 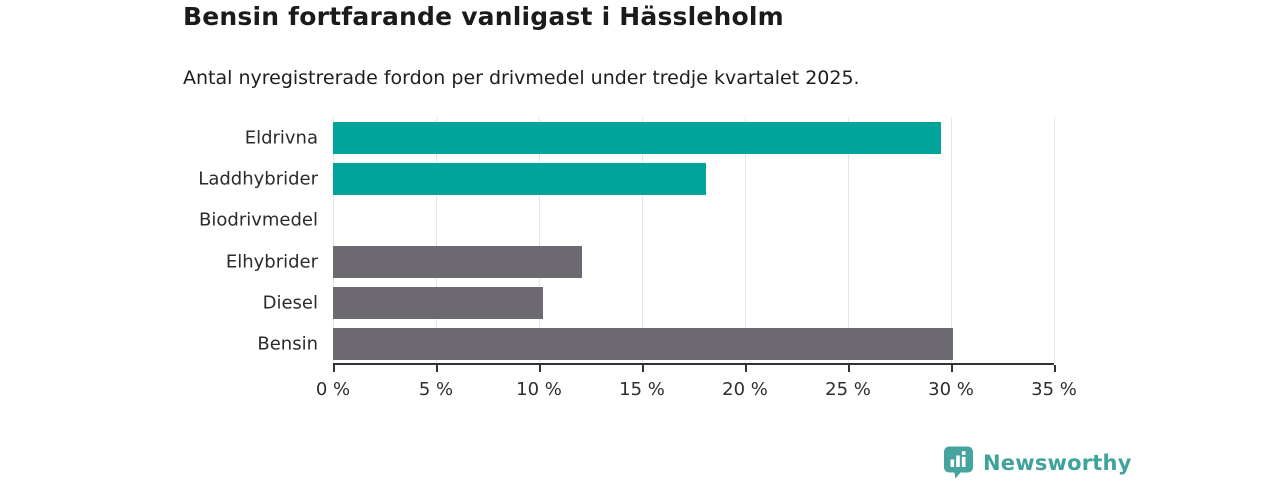 What do you see at coordinates (637, 137) in the screenshot?
I see `bar-eldrivna` at bounding box center [637, 137].